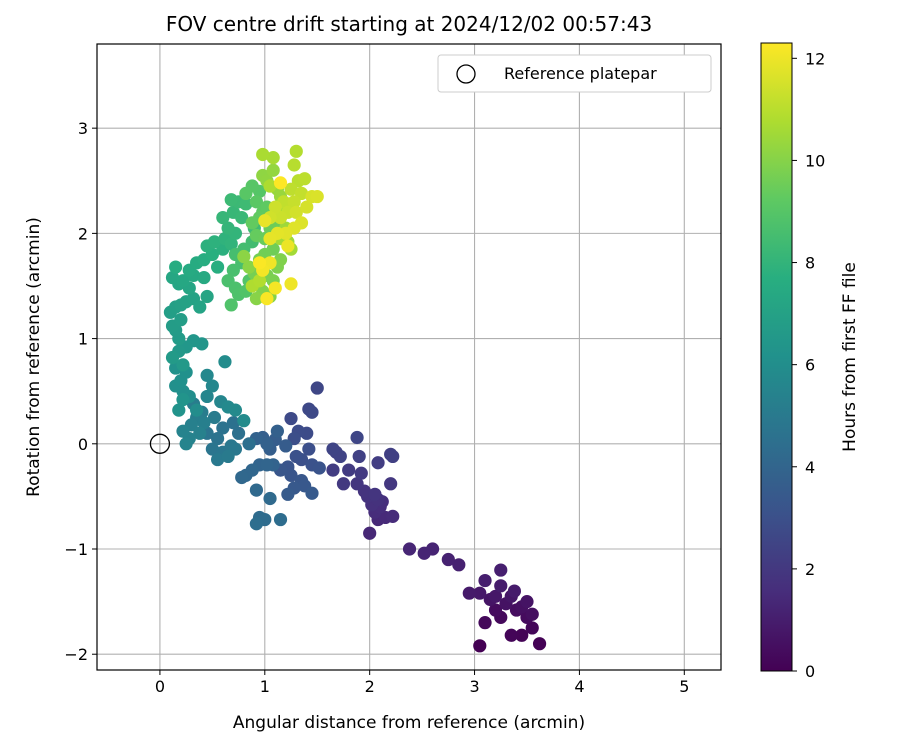  I want to click on y-tick-label: 3, so click(83, 128).